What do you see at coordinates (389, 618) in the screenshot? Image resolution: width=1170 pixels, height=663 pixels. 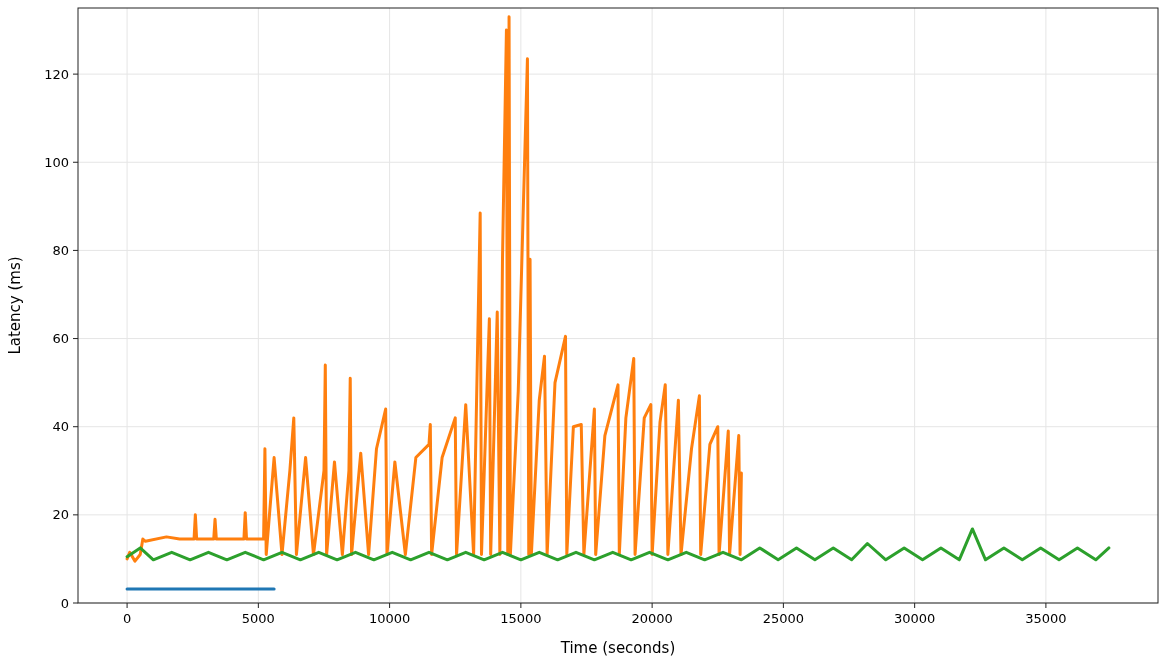 I see `x-tick-label: 10000` at bounding box center [389, 618].